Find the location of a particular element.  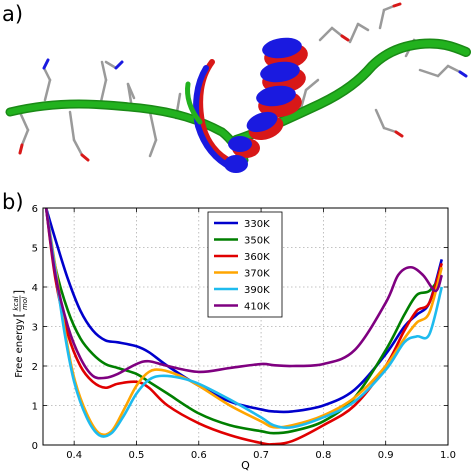

y-axis-label-bracket-open: [ is located at coordinates (19, 315).